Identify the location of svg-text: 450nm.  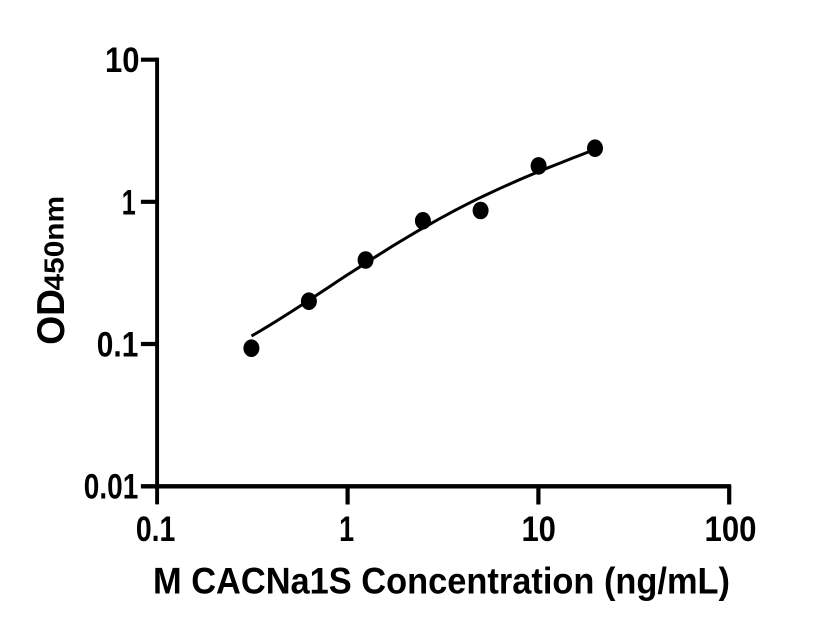
(54, 243).